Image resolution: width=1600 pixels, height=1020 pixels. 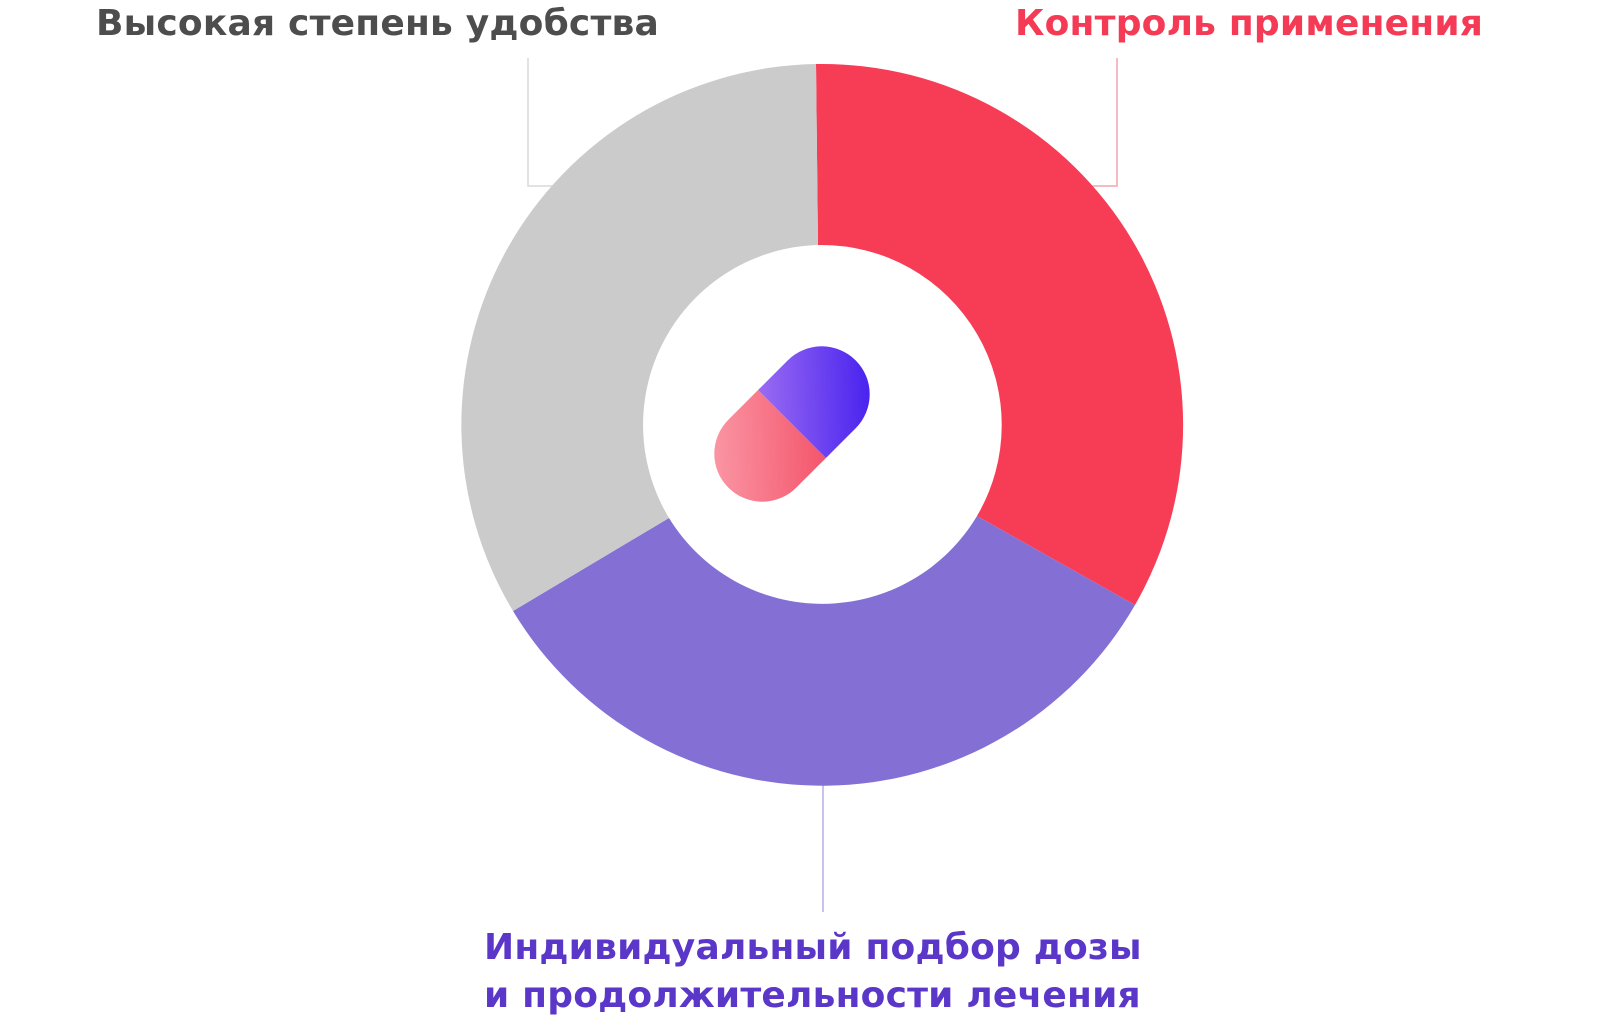 What do you see at coordinates (639, 337) in the screenshot?
I see `segment-convenience` at bounding box center [639, 337].